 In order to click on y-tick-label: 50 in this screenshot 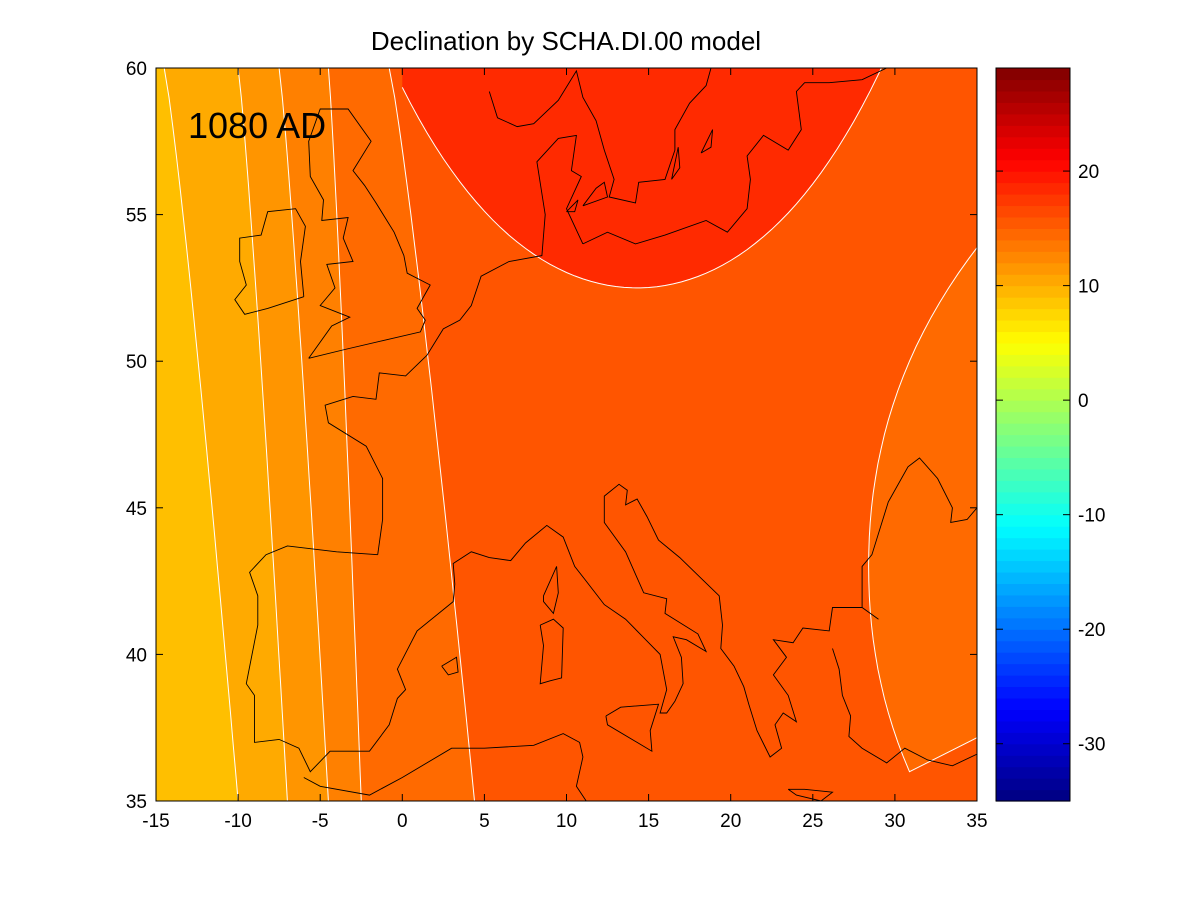, I will do `click(136, 362)`.